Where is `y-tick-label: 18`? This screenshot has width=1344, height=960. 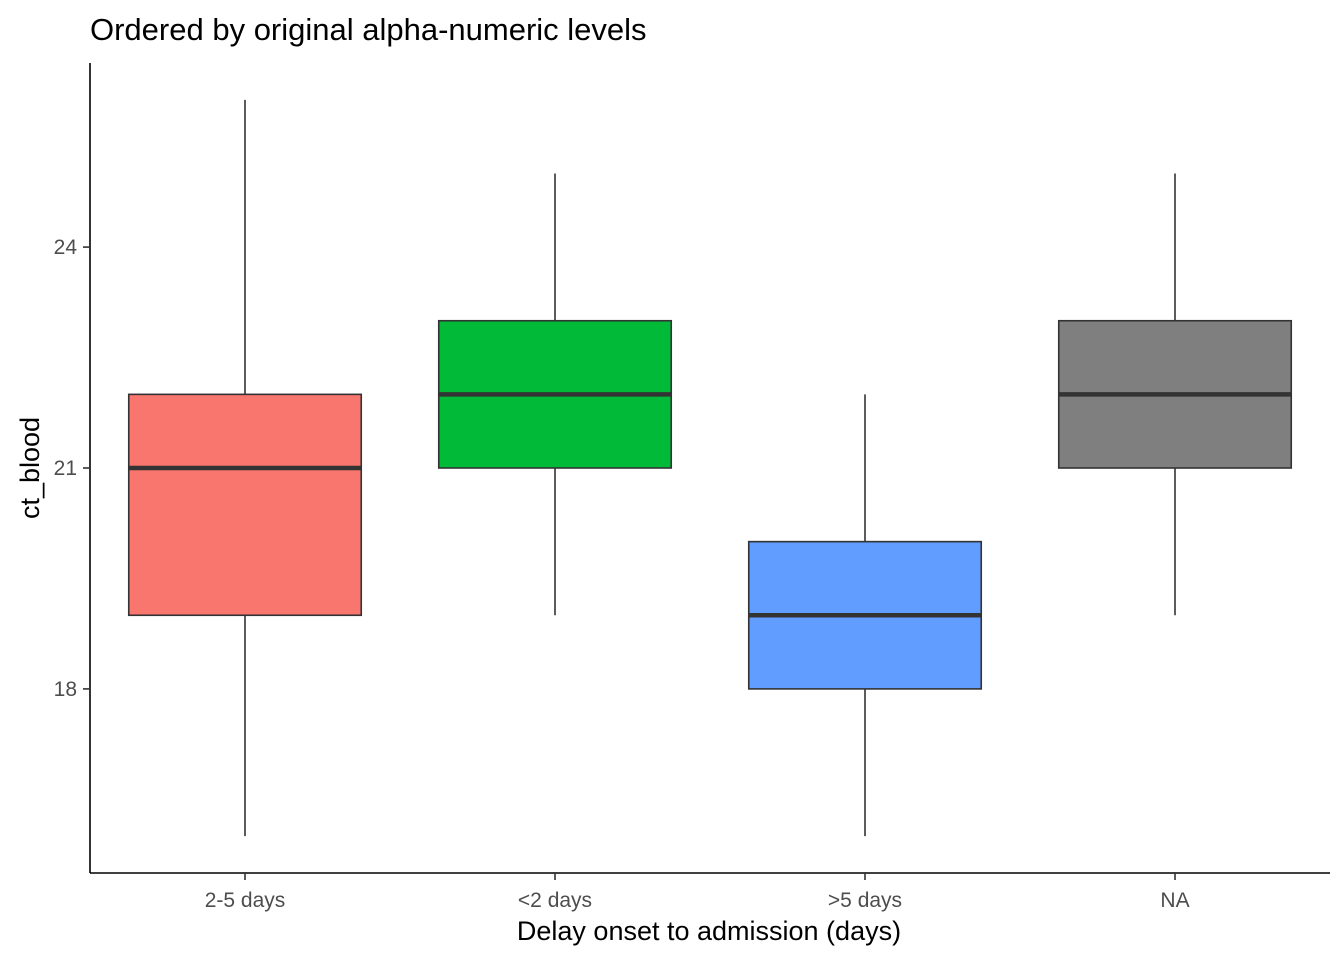
y-tick-label: 18 is located at coordinates (65, 689).